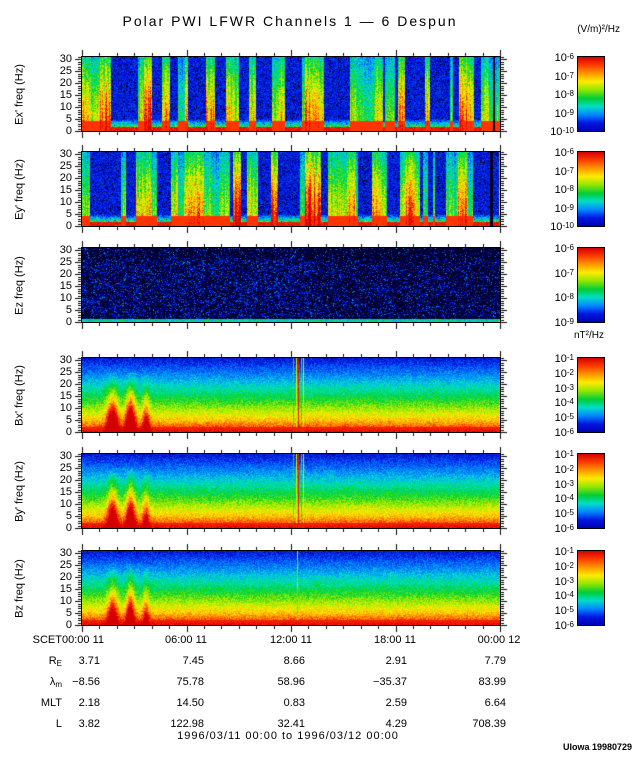 The width and height of the screenshot is (640, 768). What do you see at coordinates (591, 285) in the screenshot?
I see `colorbar-ez` at bounding box center [591, 285].